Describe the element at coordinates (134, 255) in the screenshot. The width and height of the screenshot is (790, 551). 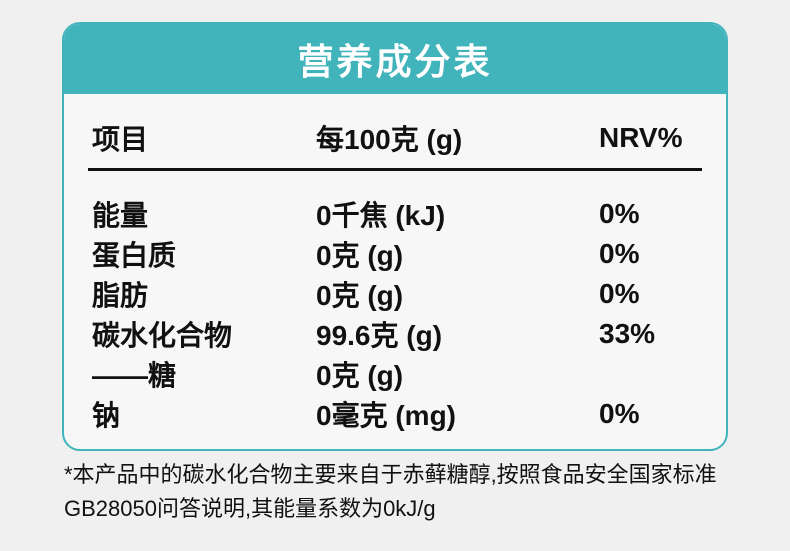
I see `row-item-label: 蛋白质` at that location.